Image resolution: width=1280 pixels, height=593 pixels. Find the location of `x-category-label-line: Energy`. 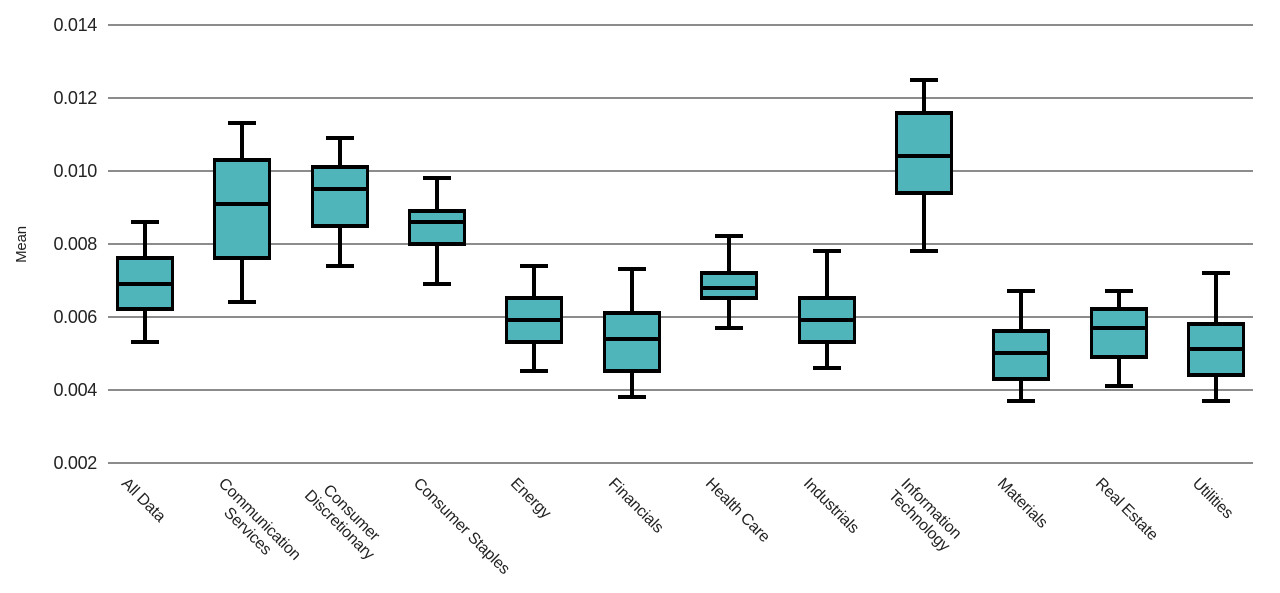

x-category-label-line: Energy is located at coordinates (531, 499).